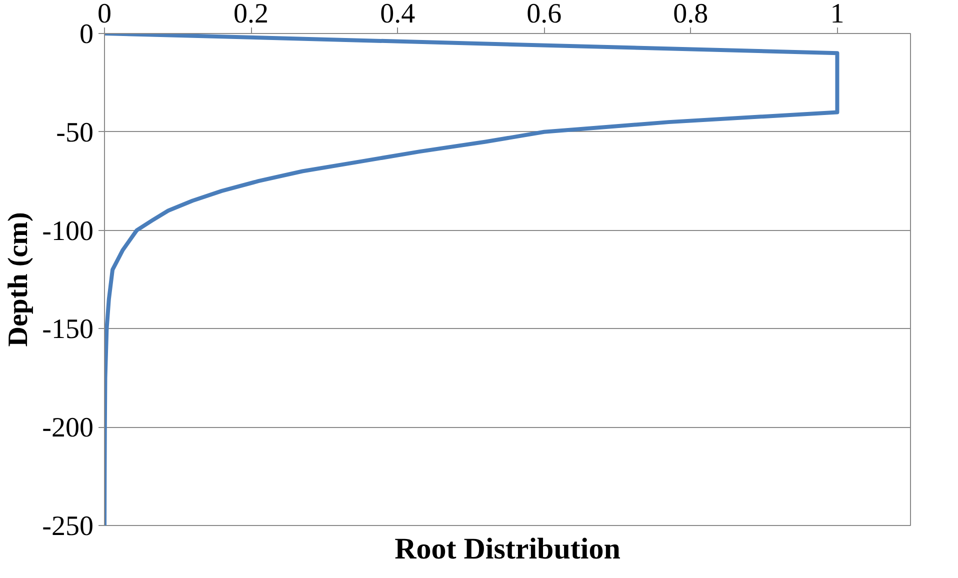 The height and width of the screenshot is (578, 958). I want to click on y-tick-label: -150, so click(68, 330).